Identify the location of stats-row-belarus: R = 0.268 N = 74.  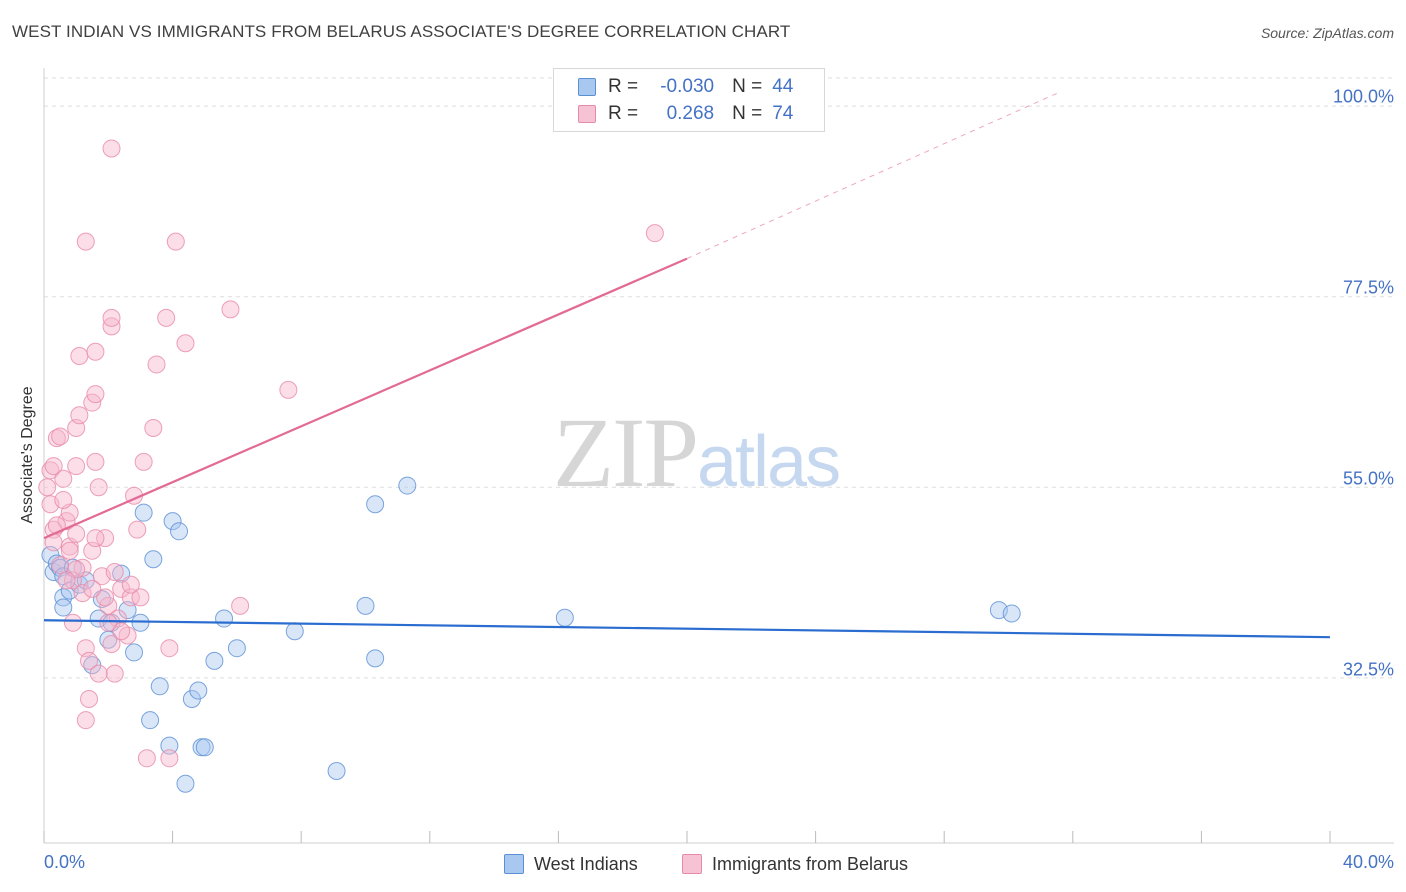
(685, 114).